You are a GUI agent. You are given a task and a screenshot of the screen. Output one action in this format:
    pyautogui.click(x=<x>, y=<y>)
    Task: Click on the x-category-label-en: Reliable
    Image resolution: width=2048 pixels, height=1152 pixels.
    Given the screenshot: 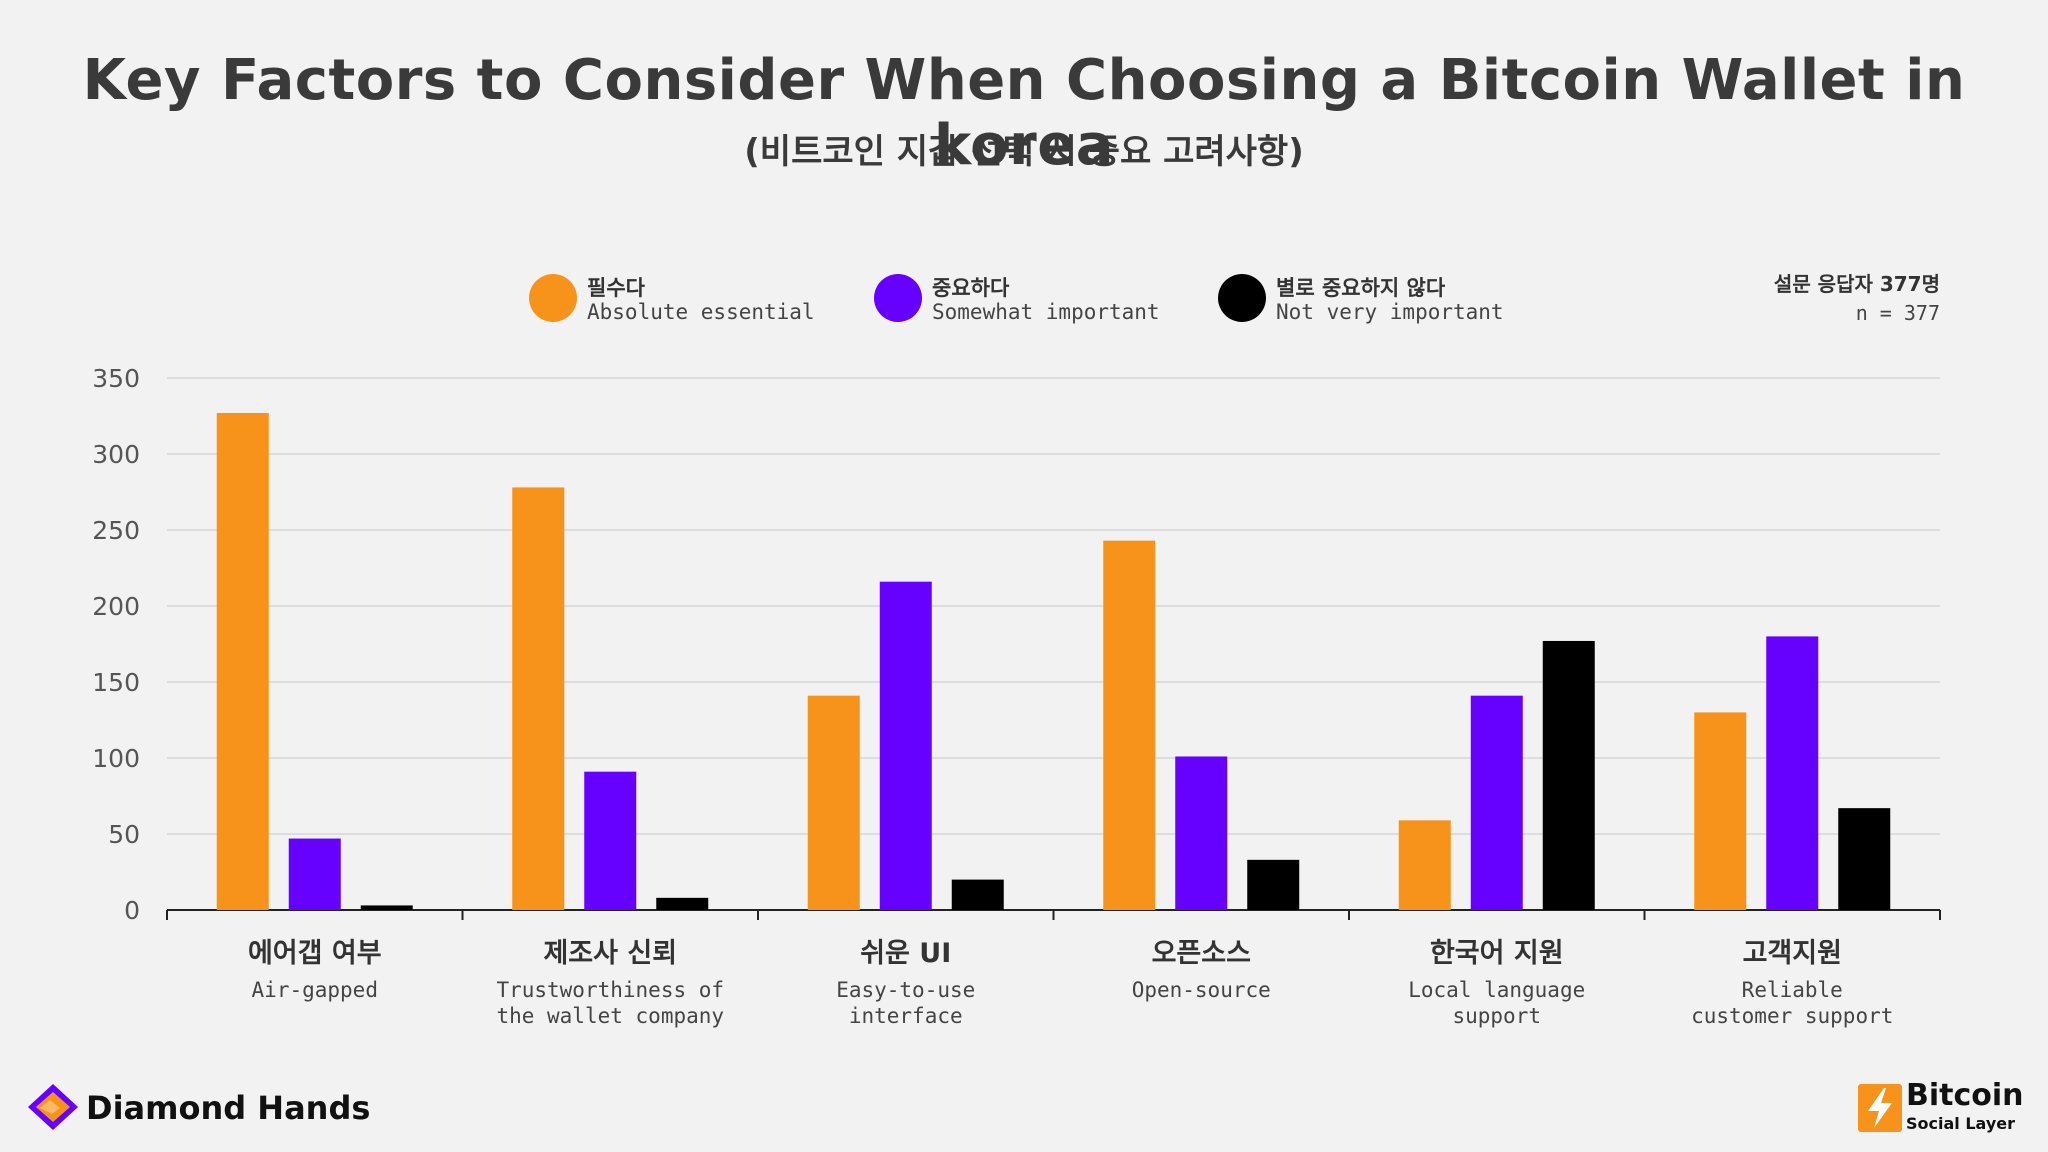 What is the action you would take?
    pyautogui.click(x=1792, y=990)
    